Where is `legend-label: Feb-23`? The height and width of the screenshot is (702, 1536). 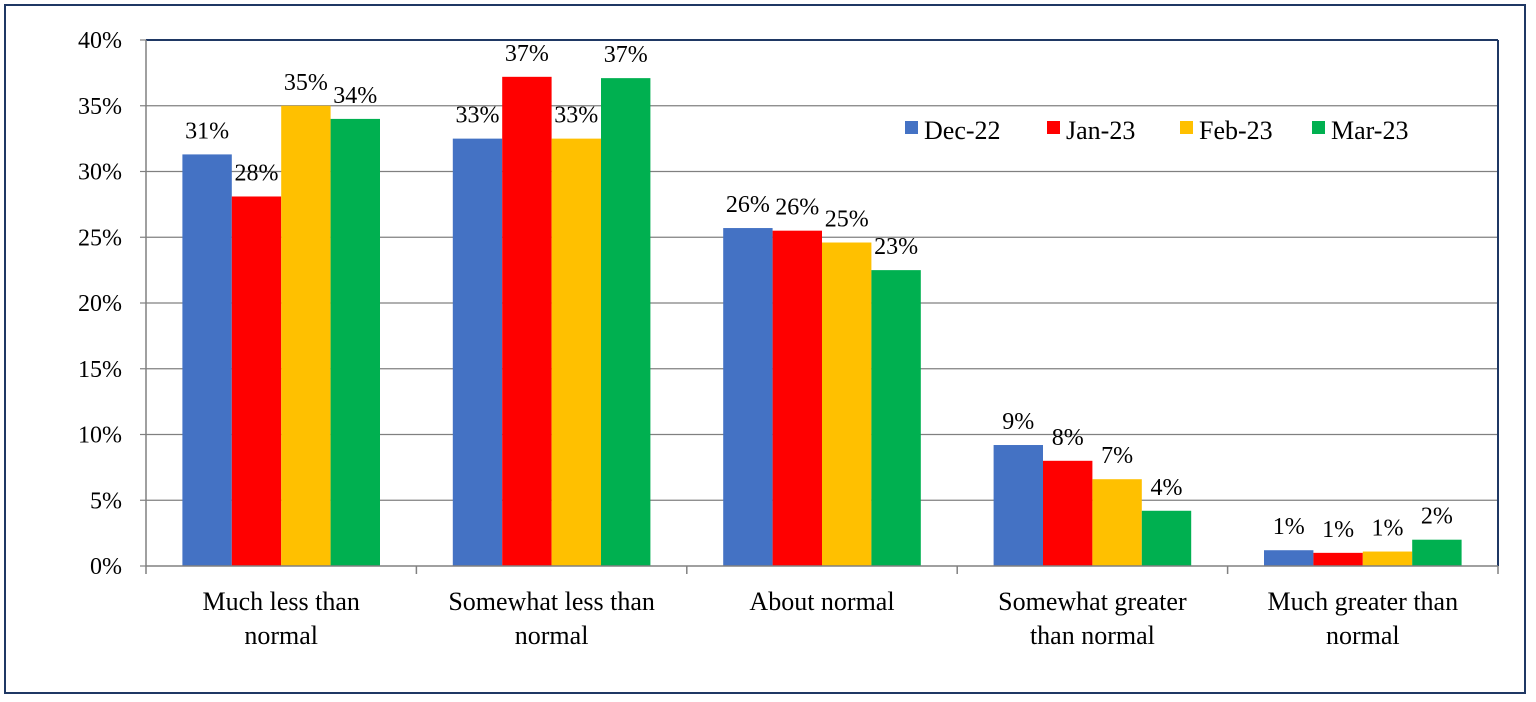
legend-label: Feb-23 is located at coordinates (1236, 130).